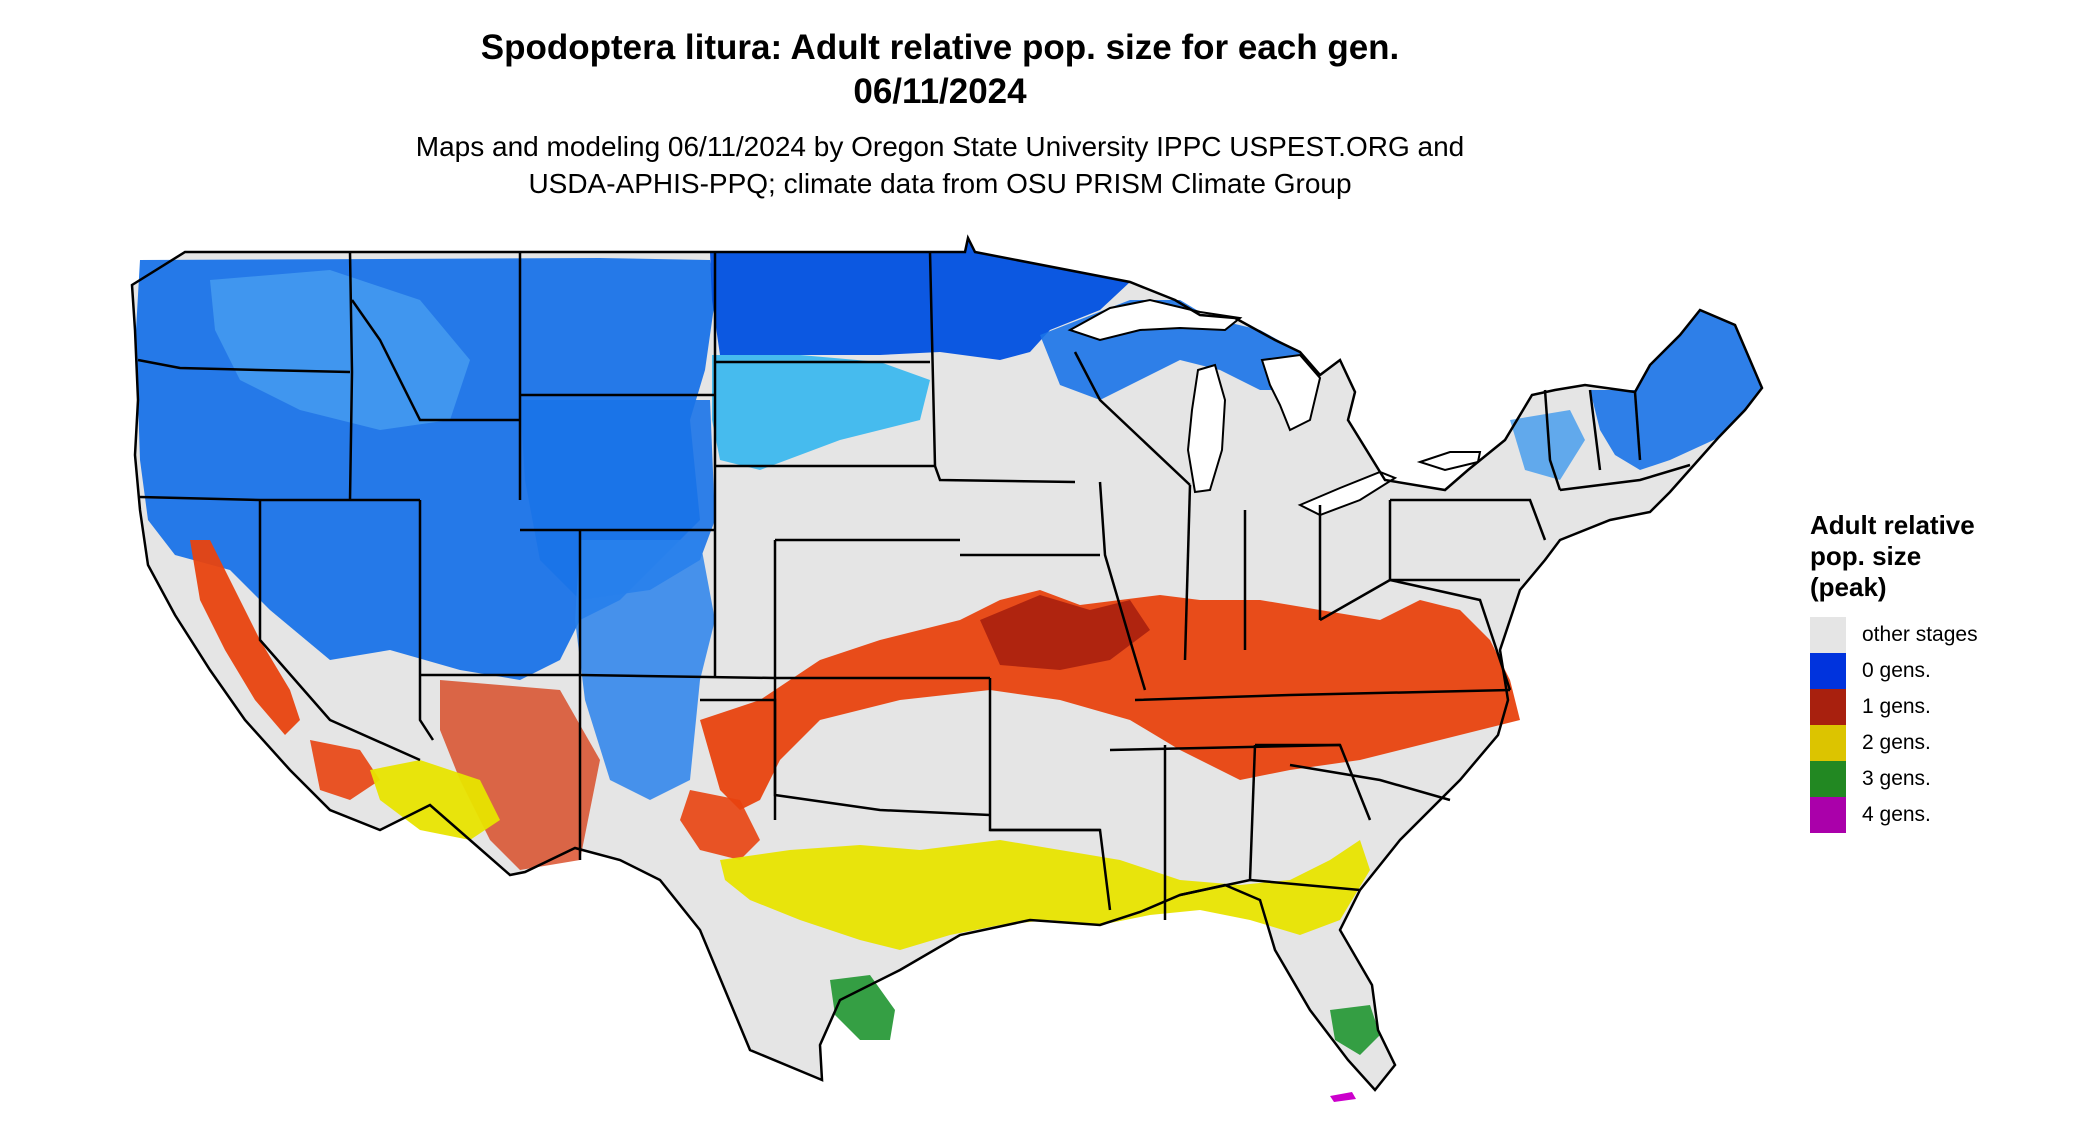  What do you see at coordinates (520, 775) in the screenshot?
I see `gen1-zone-southwest` at bounding box center [520, 775].